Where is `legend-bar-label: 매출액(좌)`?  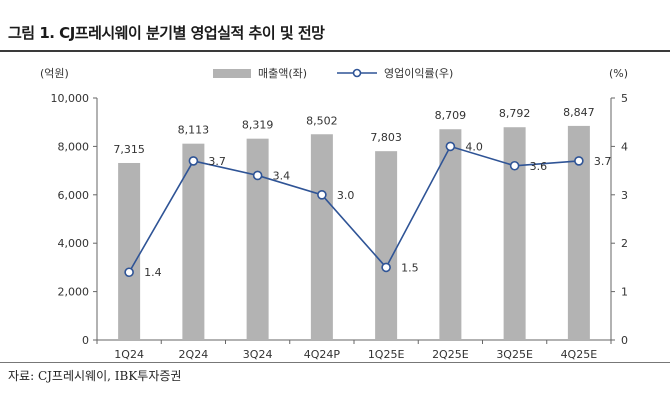
legend-bar-label: 매출액(좌) is located at coordinates (282, 73).